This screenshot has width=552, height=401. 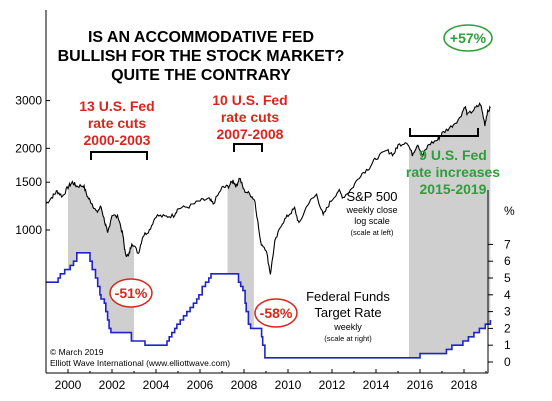 What do you see at coordinates (68, 385) in the screenshot?
I see `x-tick-label-2000: 2000` at bounding box center [68, 385].